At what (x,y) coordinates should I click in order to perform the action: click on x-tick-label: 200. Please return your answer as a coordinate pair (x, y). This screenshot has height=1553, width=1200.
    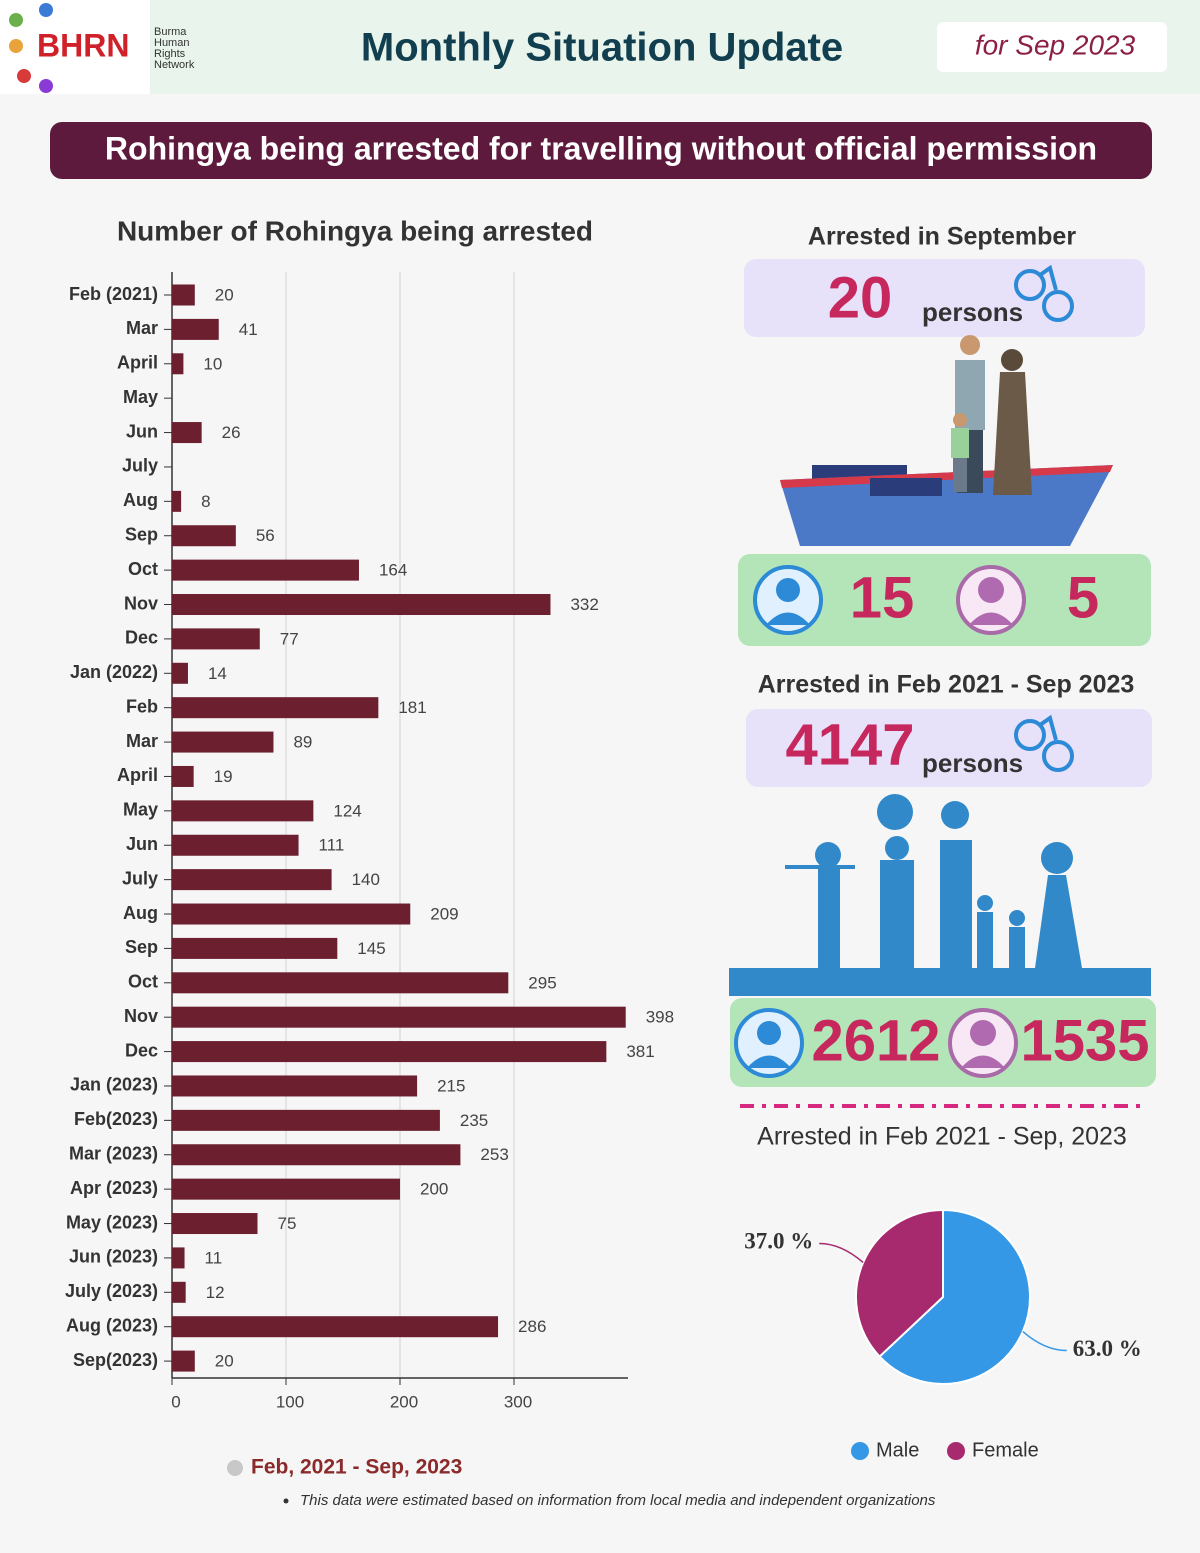
    Looking at the image, I should click on (404, 1401).